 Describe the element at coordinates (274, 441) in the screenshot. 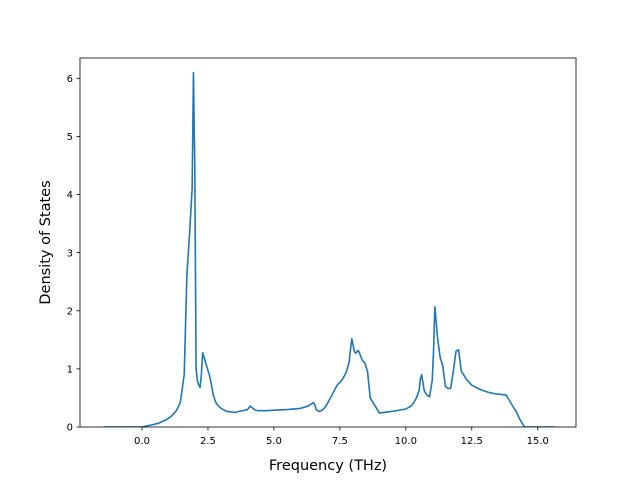

I see `x-tick-label: 5.0` at that location.